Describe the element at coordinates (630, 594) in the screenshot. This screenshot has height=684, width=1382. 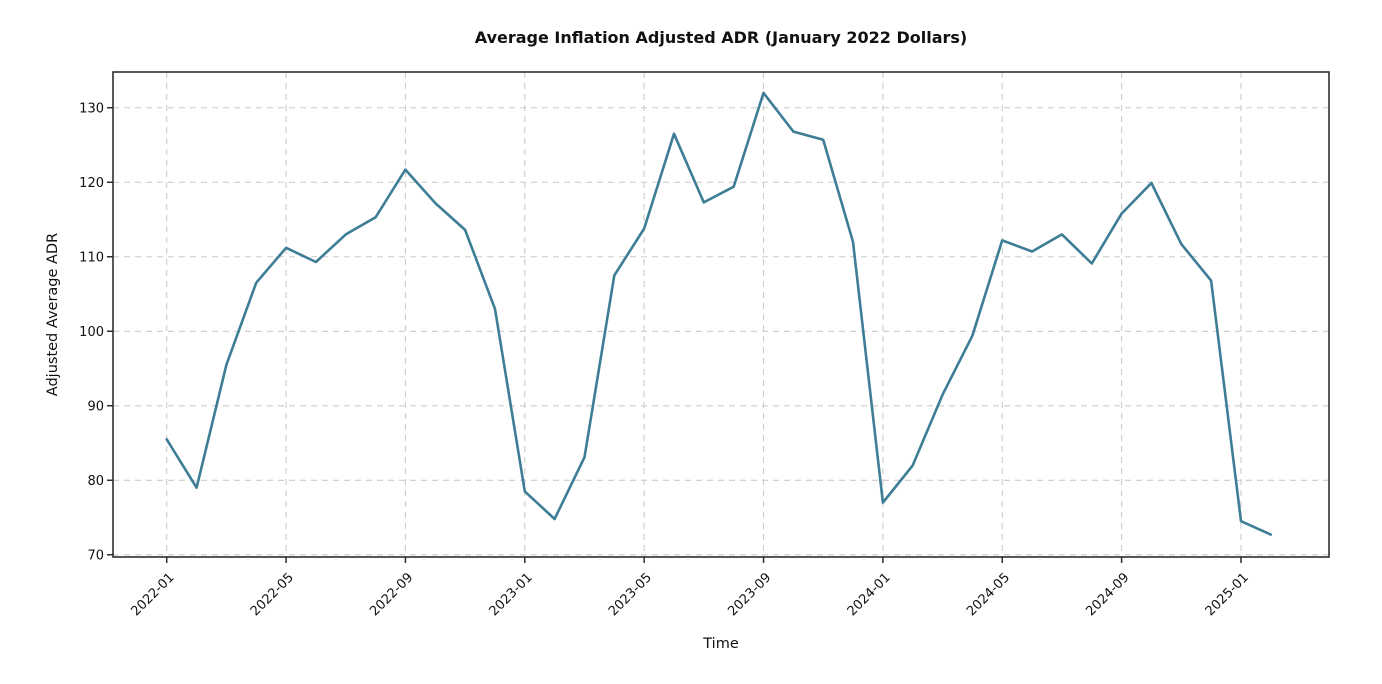
I see `x-tick-label: 2023-05` at that location.